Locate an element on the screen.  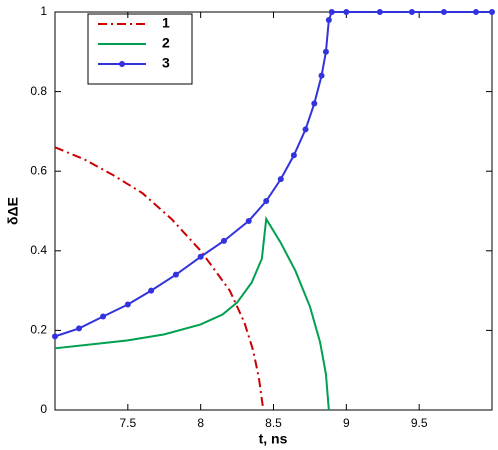
y-tick-label: 1 is located at coordinates (43, 11).